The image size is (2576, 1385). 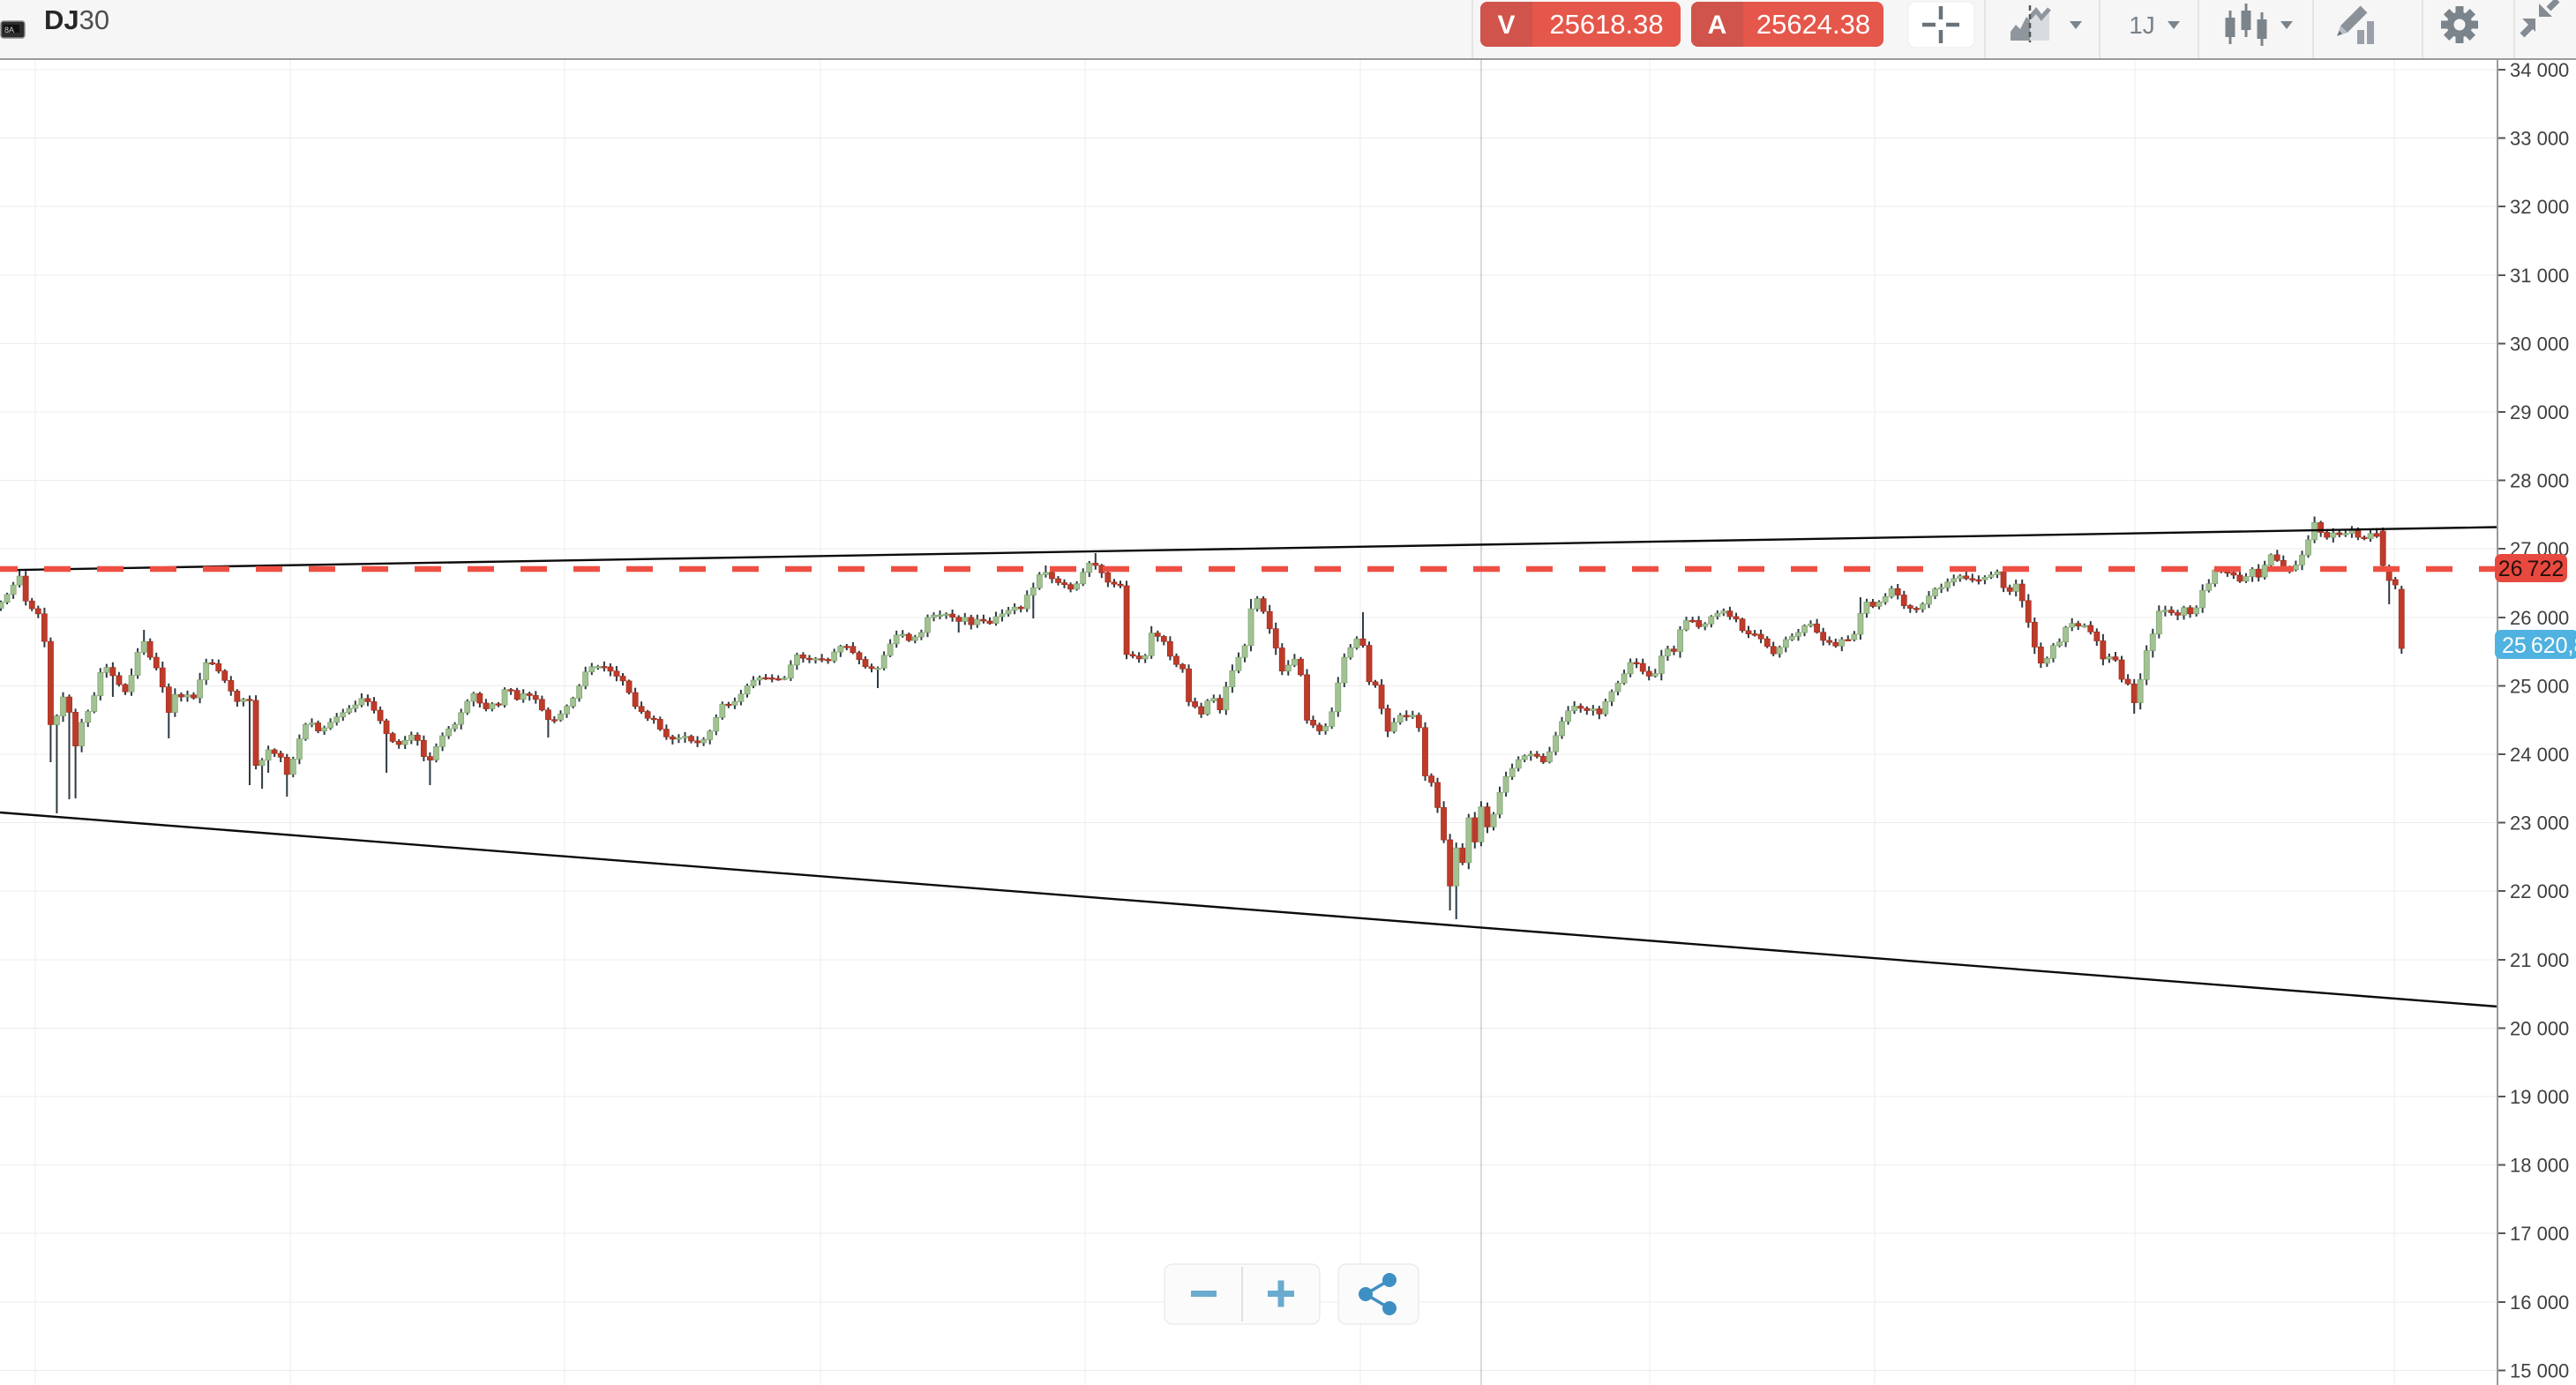 I want to click on svg-text: V, so click(x=1506, y=25).